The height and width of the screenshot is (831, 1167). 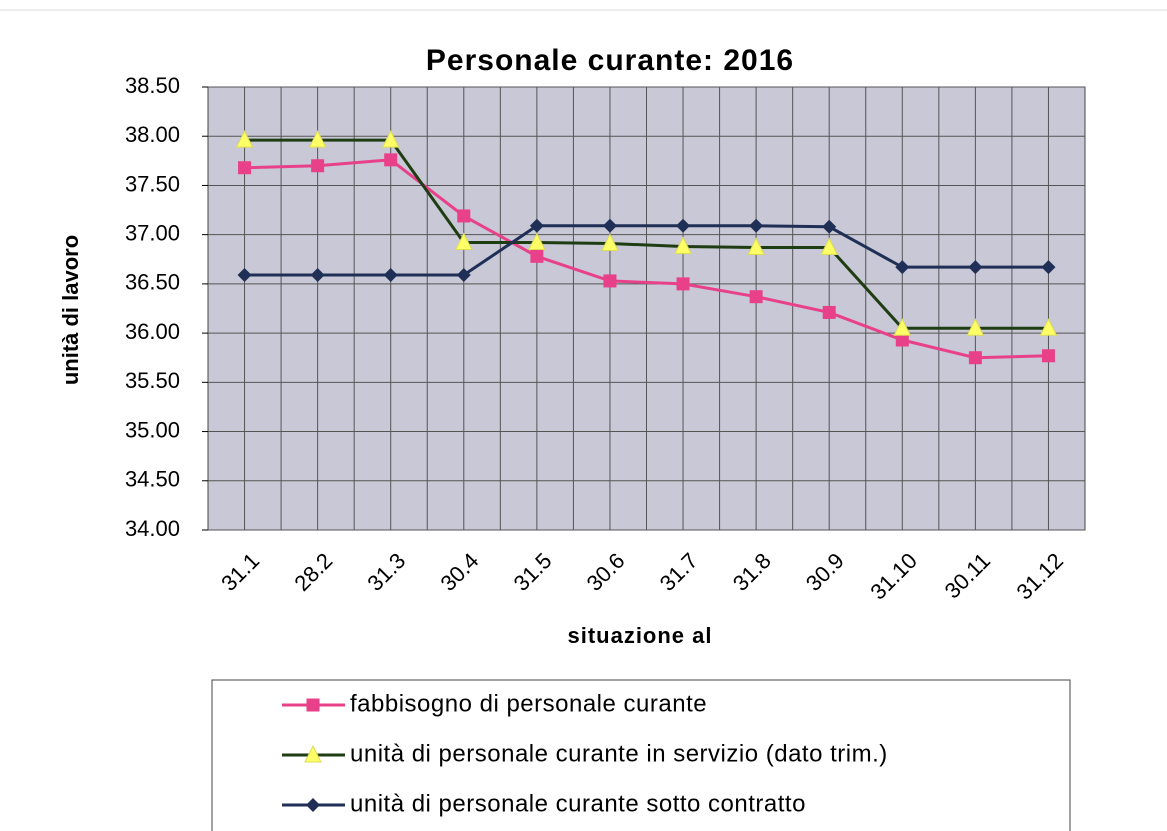 I want to click on y-tick-label: 38.50, so click(x=152, y=85).